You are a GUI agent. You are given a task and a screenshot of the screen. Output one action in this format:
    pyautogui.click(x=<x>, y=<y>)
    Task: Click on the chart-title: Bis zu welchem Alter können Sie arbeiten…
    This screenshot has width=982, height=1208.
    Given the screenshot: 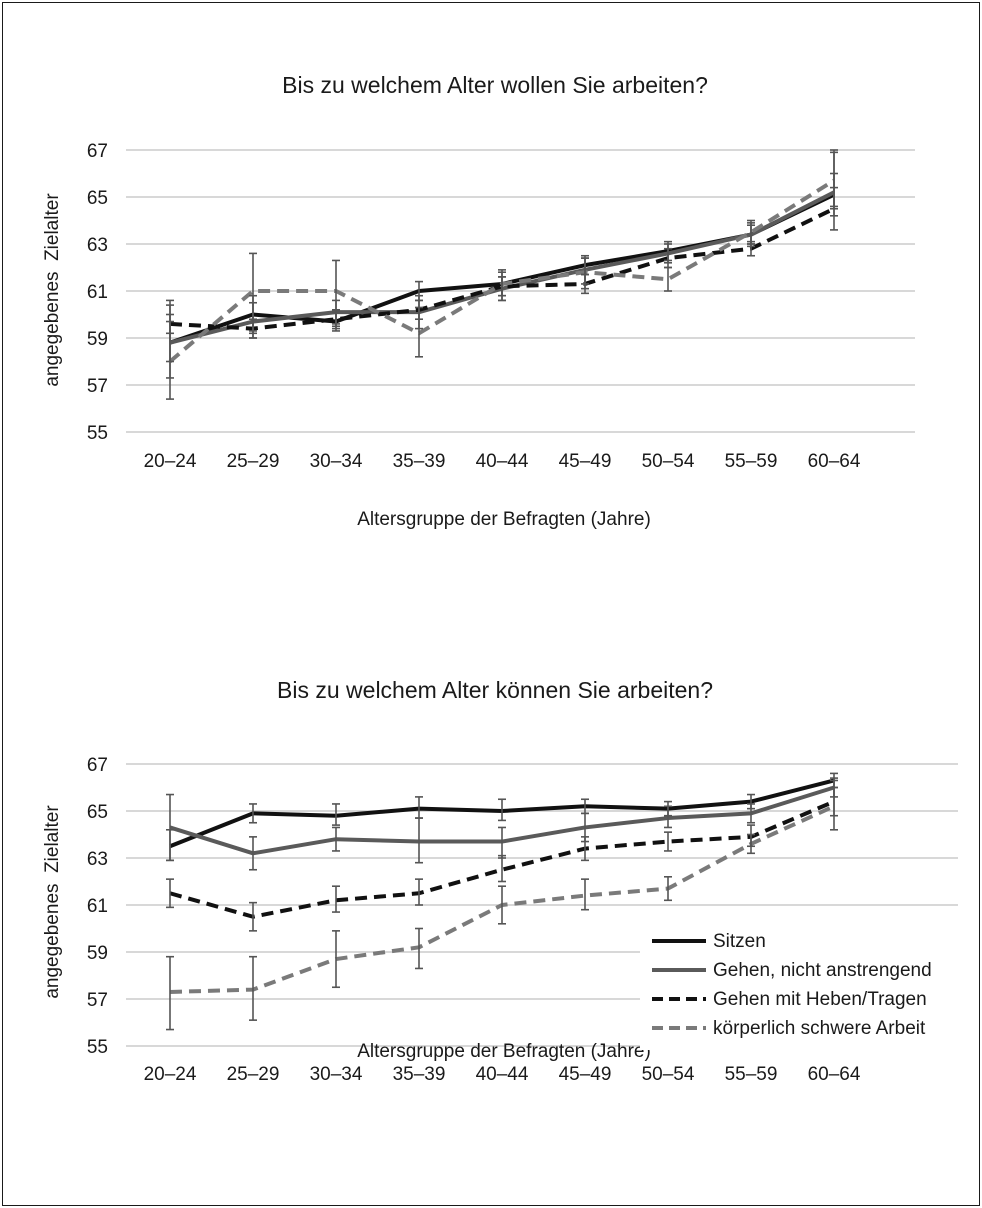 What is the action you would take?
    pyautogui.click(x=495, y=690)
    